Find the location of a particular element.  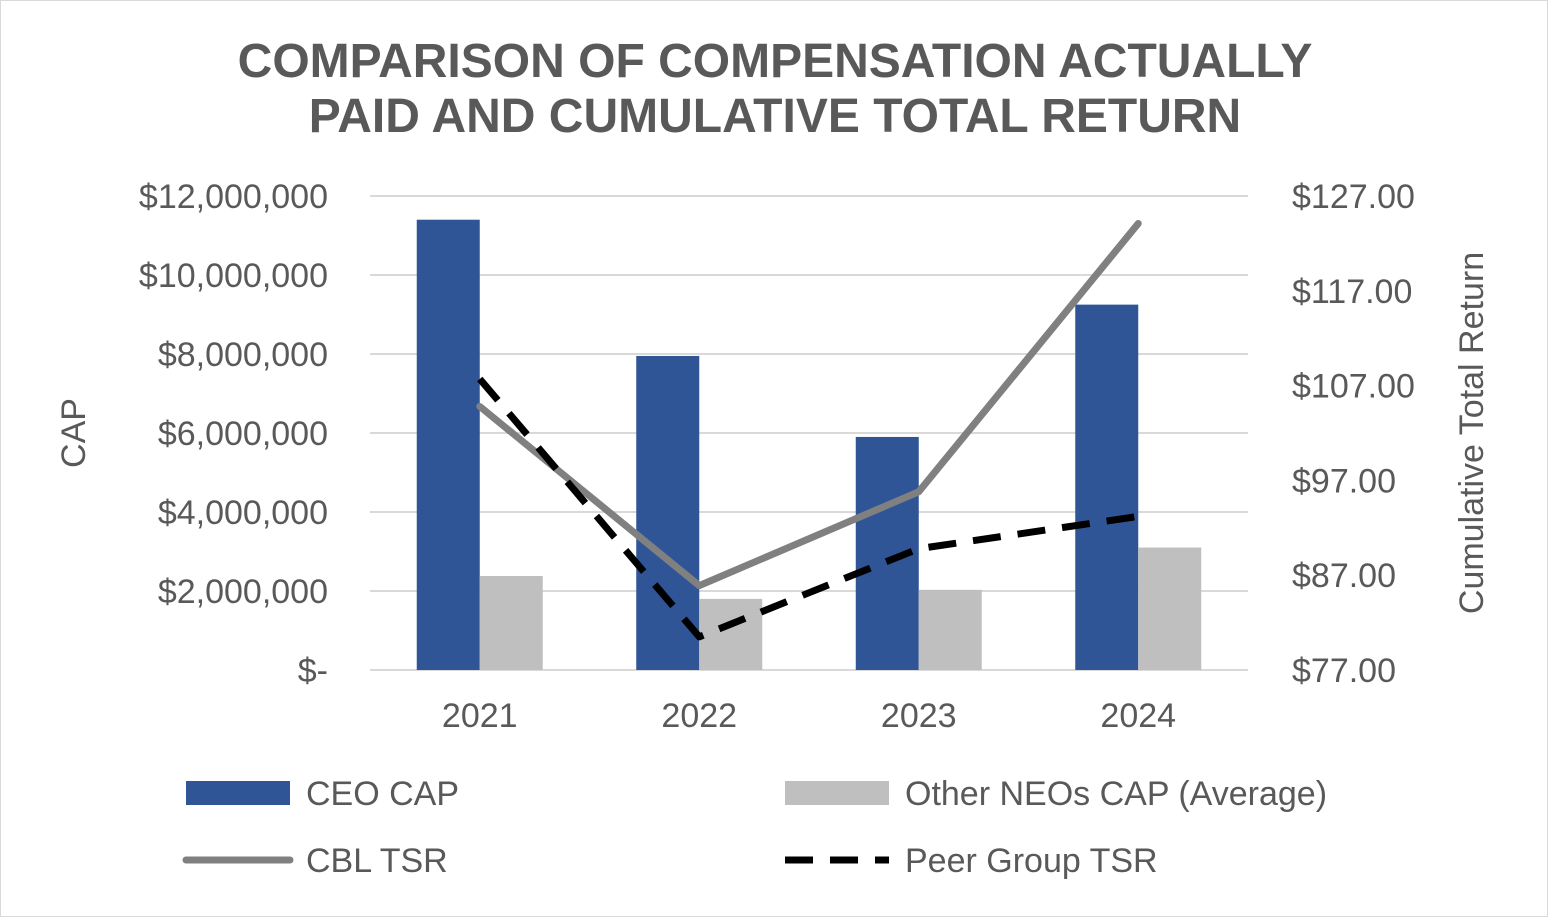

y-tick-label: $2,000,000 is located at coordinates (243, 592).